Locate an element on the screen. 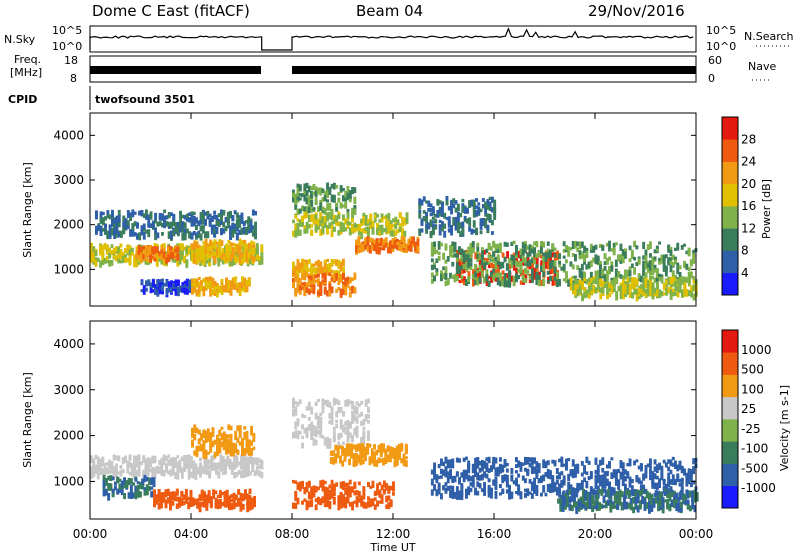 The height and width of the screenshot is (554, 800). echo-cell-0-1978 is located at coordinates (473, 272).